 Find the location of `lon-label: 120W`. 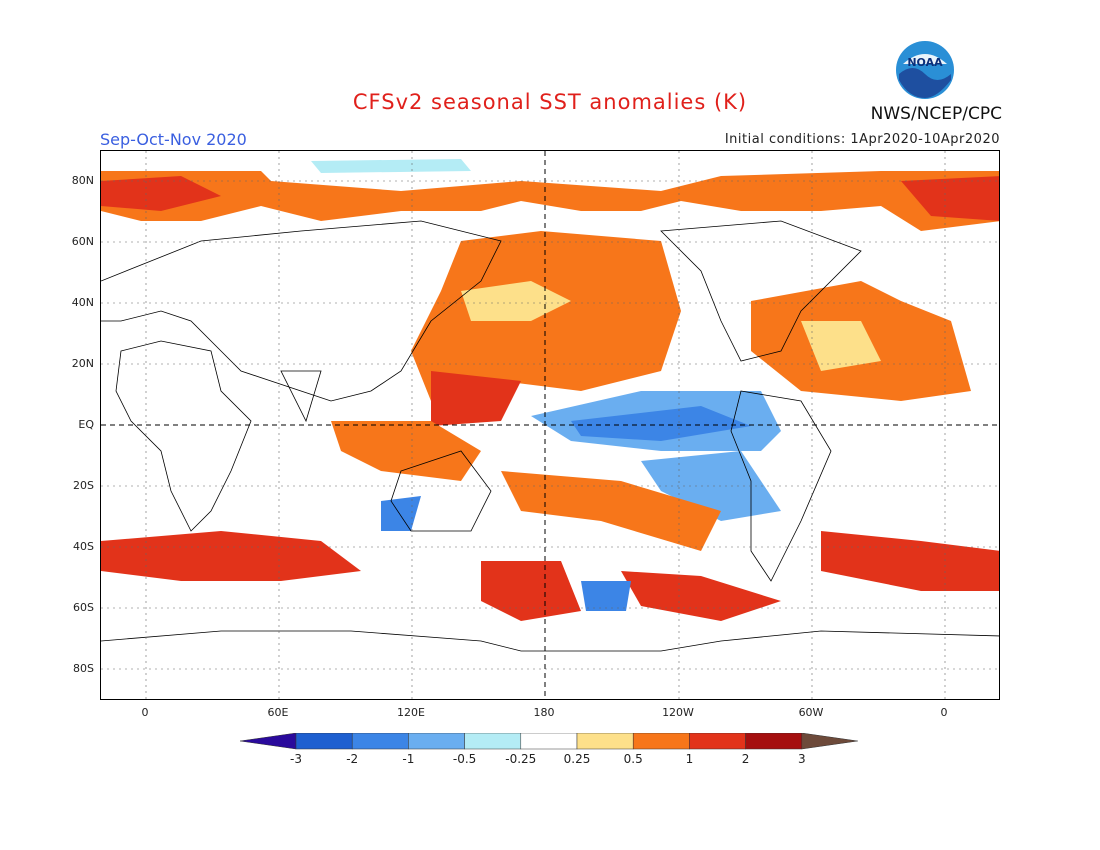

lon-label: 120W is located at coordinates (678, 712).